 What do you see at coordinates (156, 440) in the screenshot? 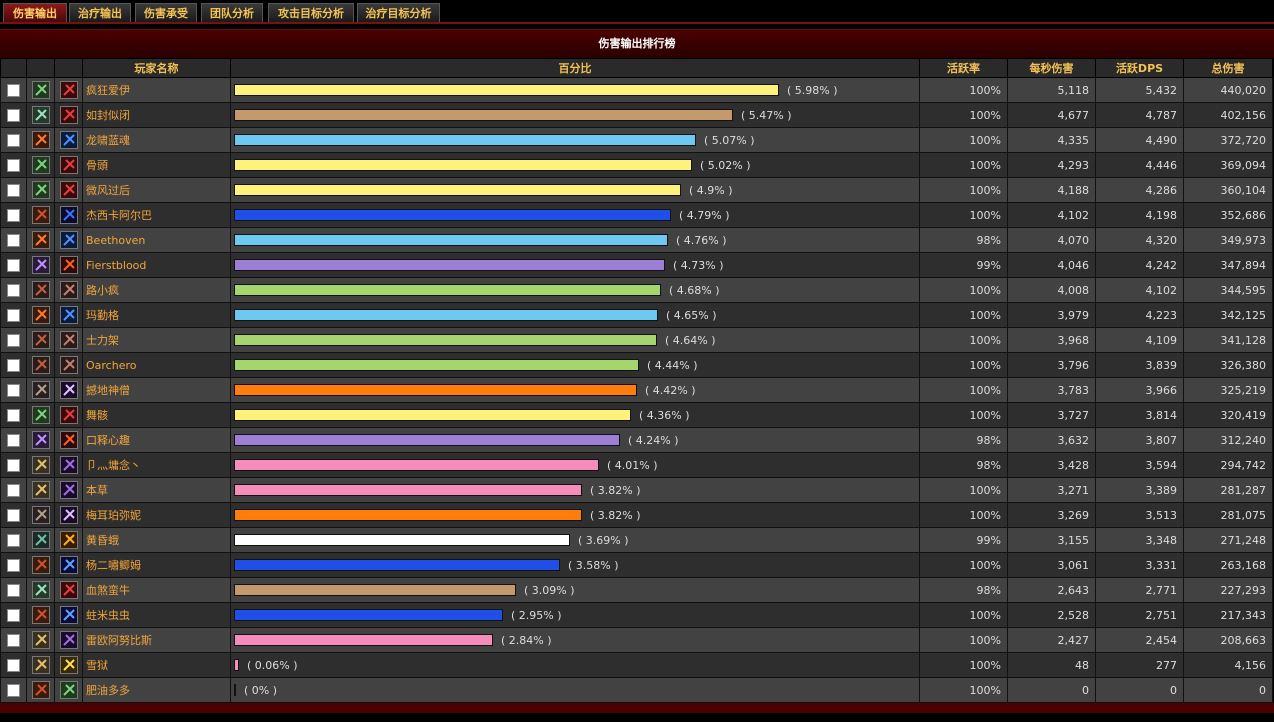
I see `player-name: 口释心趣` at bounding box center [156, 440].